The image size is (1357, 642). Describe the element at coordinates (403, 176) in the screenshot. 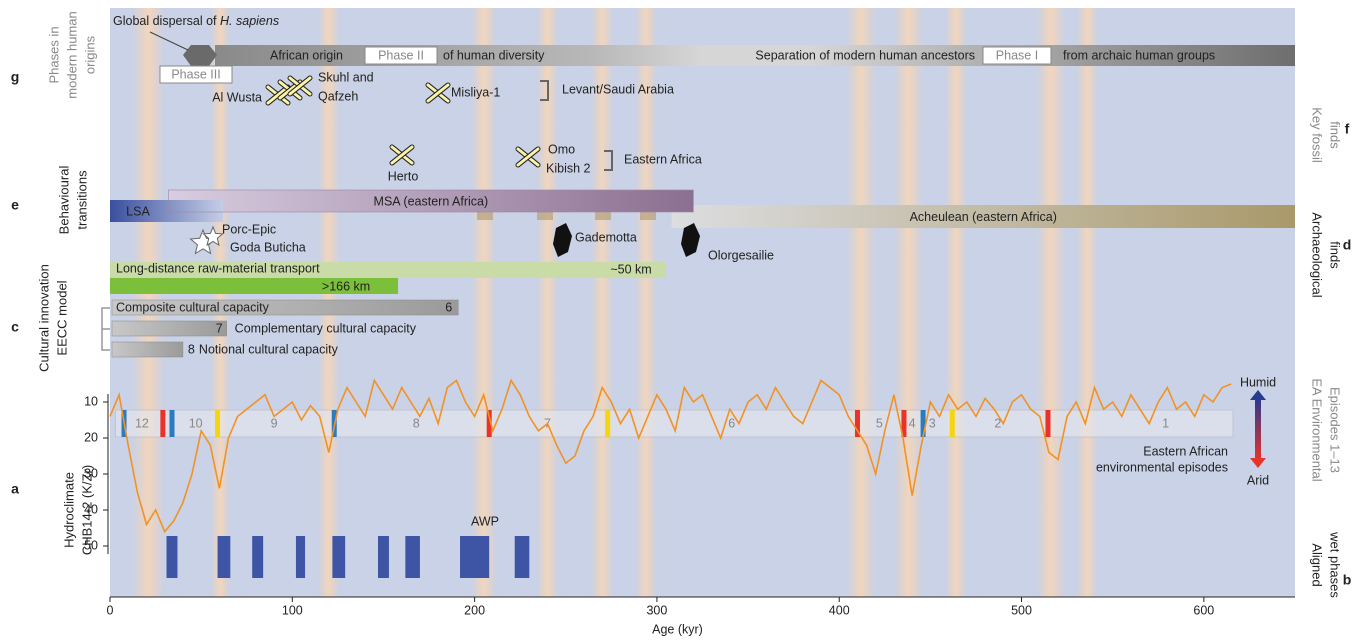

I see `fossil-label: Herto` at that location.